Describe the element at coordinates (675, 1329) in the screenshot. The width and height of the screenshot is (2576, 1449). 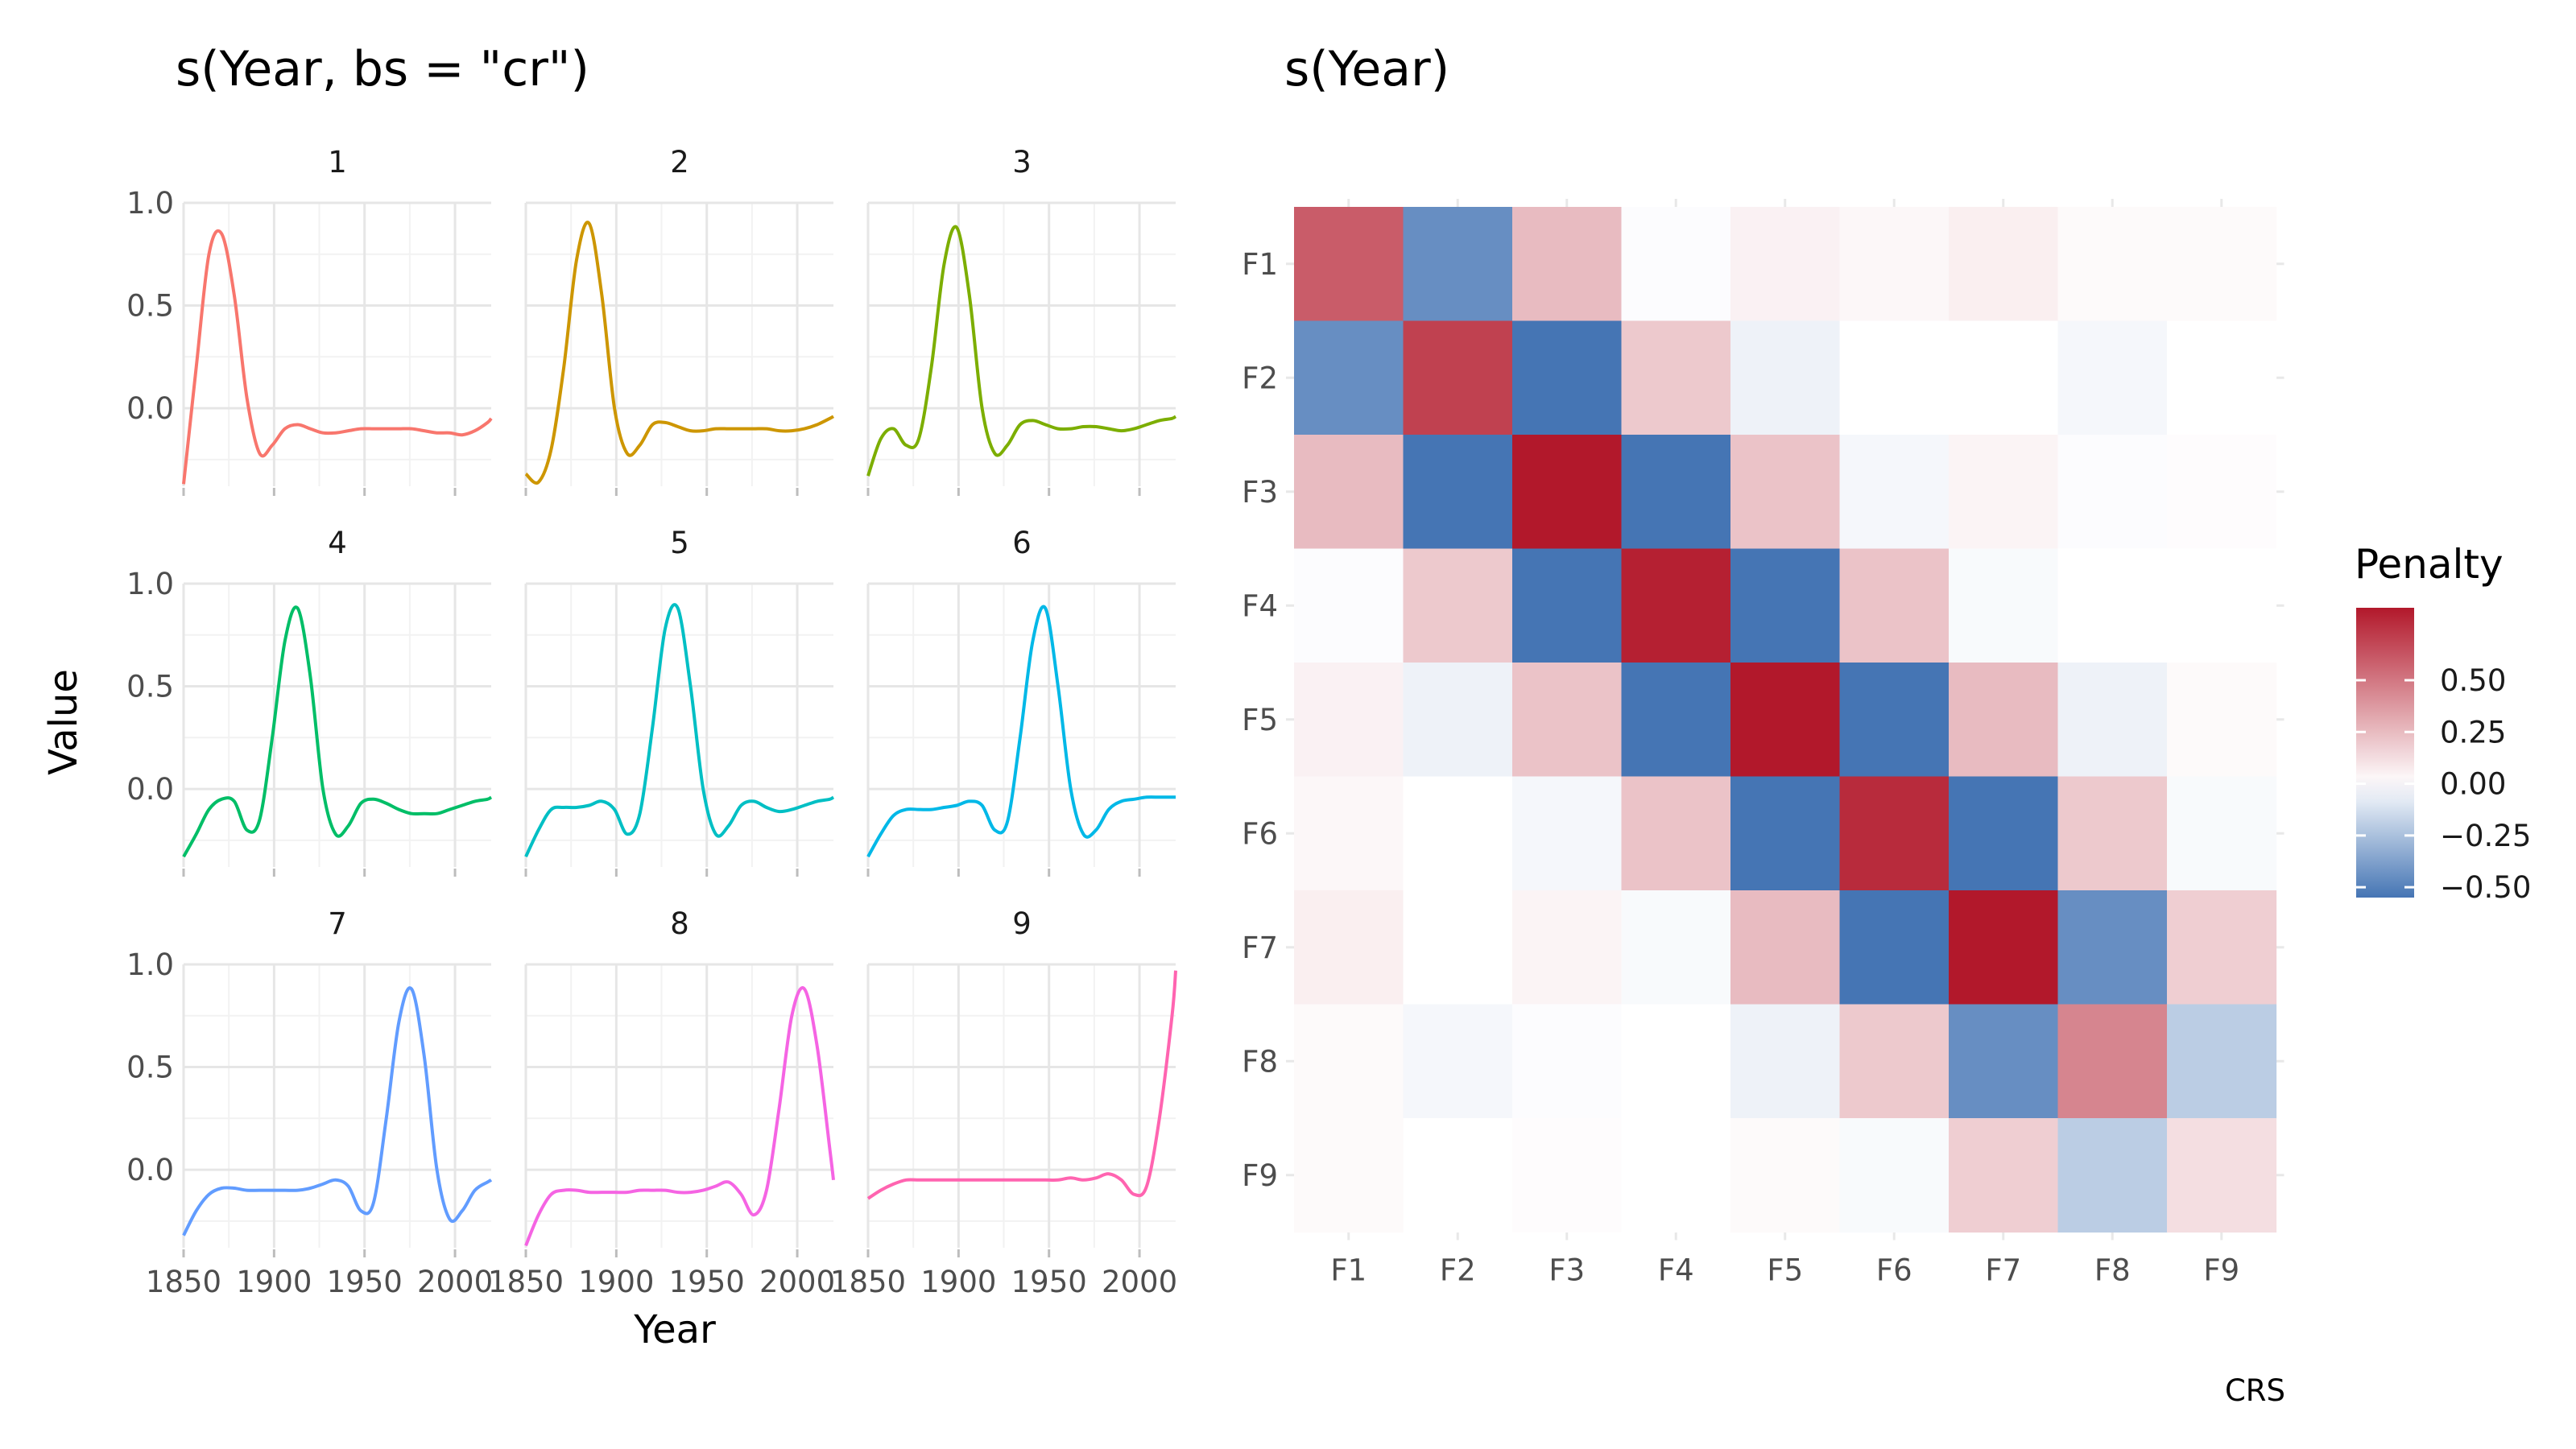
I see `x-axis-label: Year` at that location.